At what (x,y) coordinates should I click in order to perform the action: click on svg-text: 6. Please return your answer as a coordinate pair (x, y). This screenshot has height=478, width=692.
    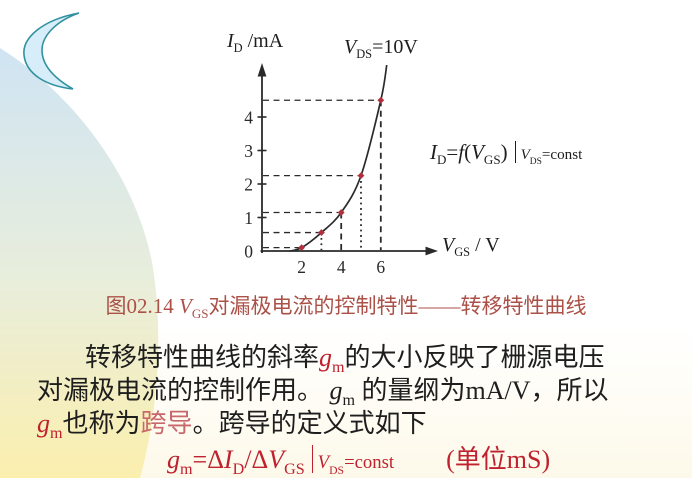
    Looking at the image, I should click on (380, 267).